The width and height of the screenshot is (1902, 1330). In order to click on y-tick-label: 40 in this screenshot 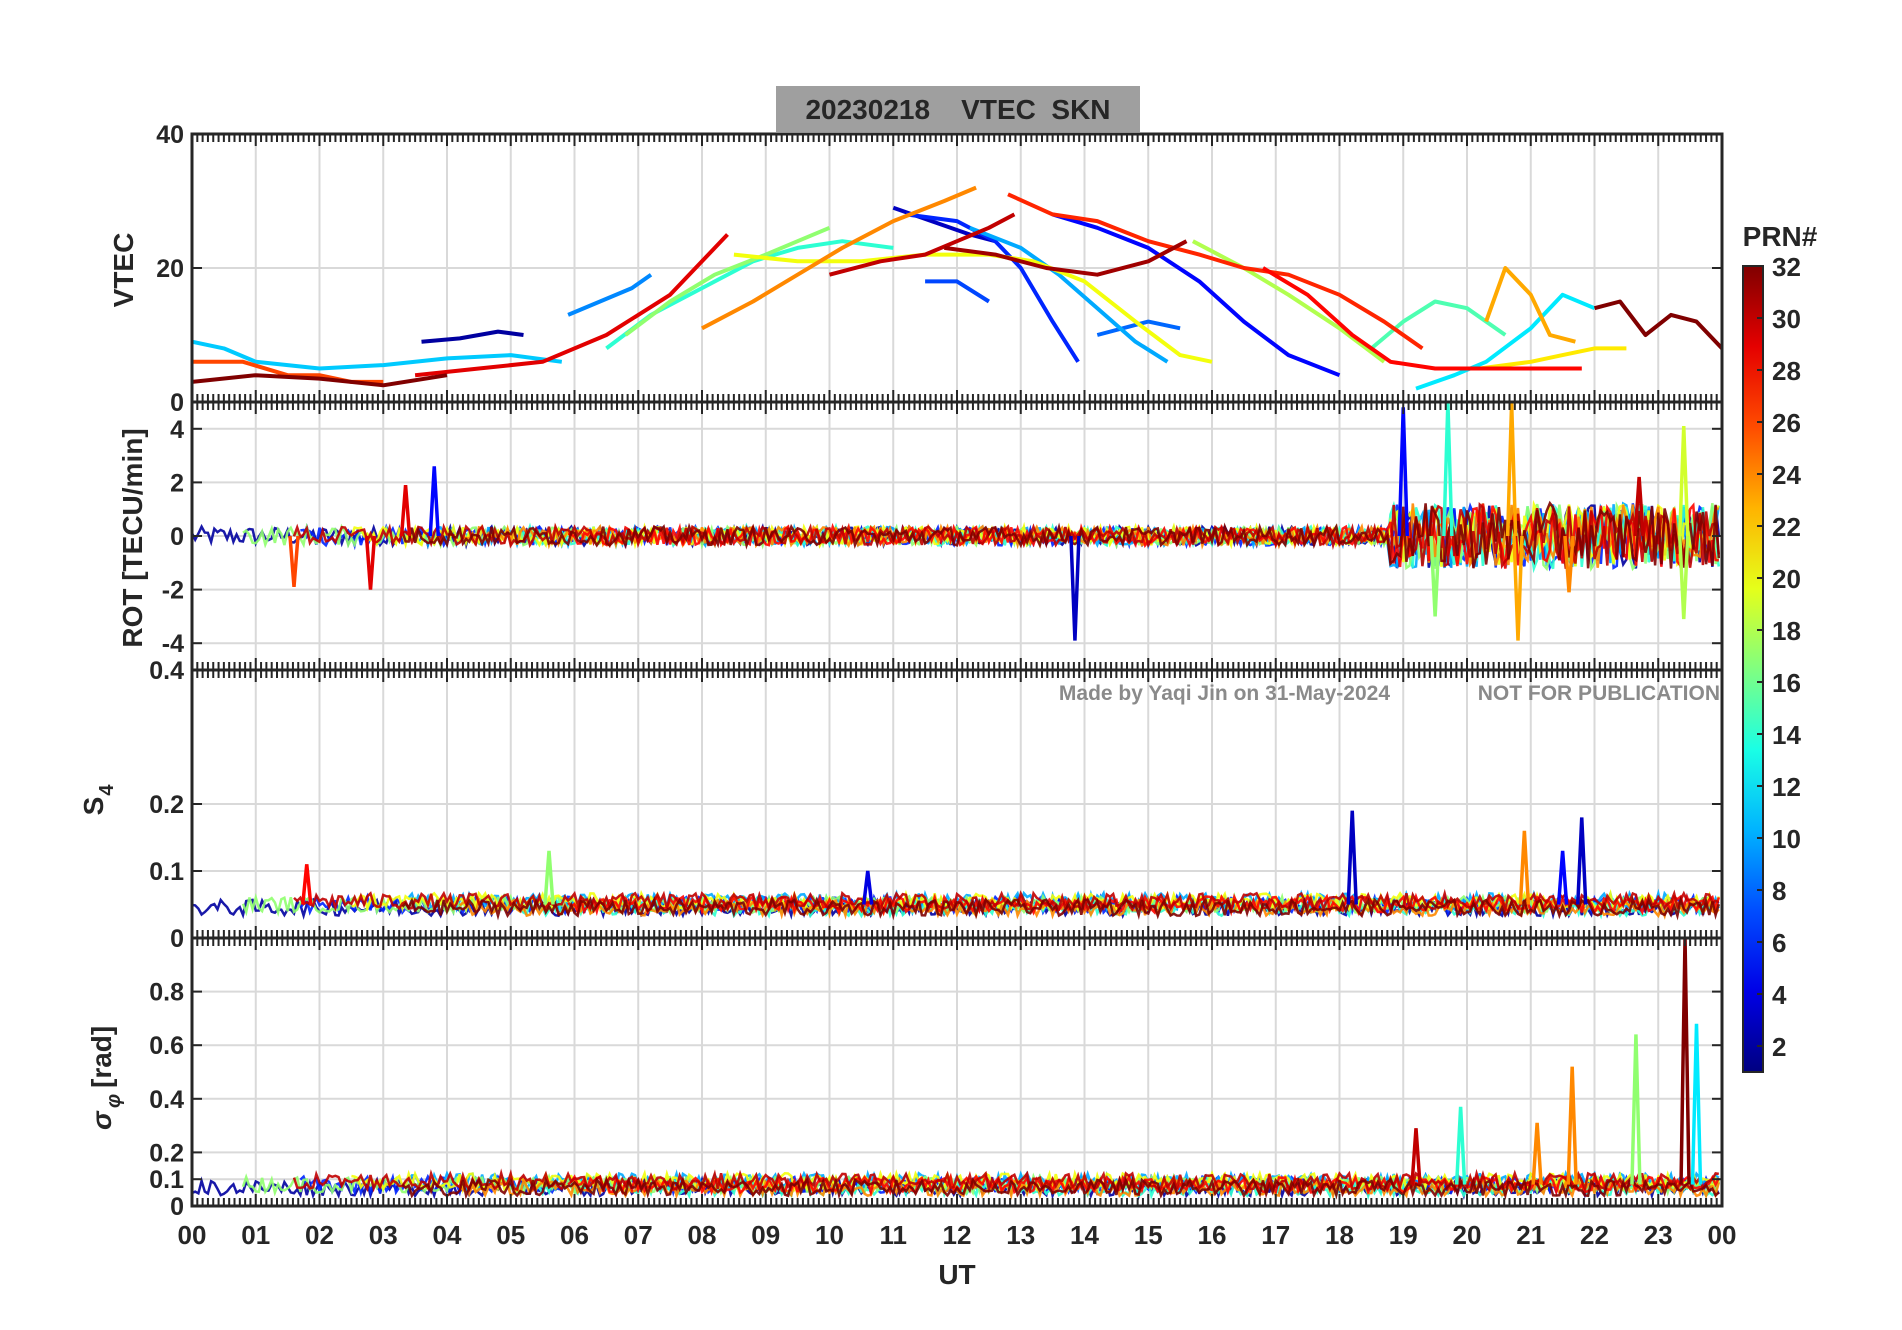, I will do `click(170, 135)`.